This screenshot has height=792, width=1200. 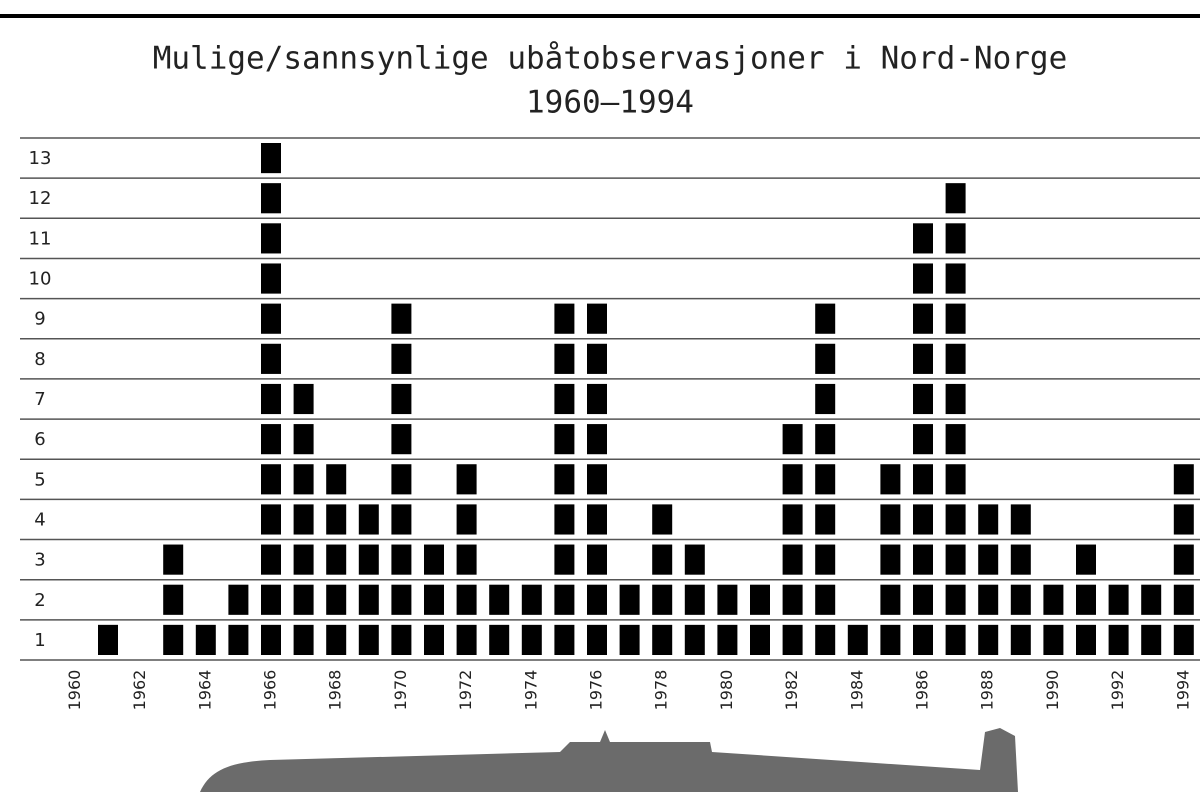 I want to click on y-tick-label: 13, so click(x=40, y=158).